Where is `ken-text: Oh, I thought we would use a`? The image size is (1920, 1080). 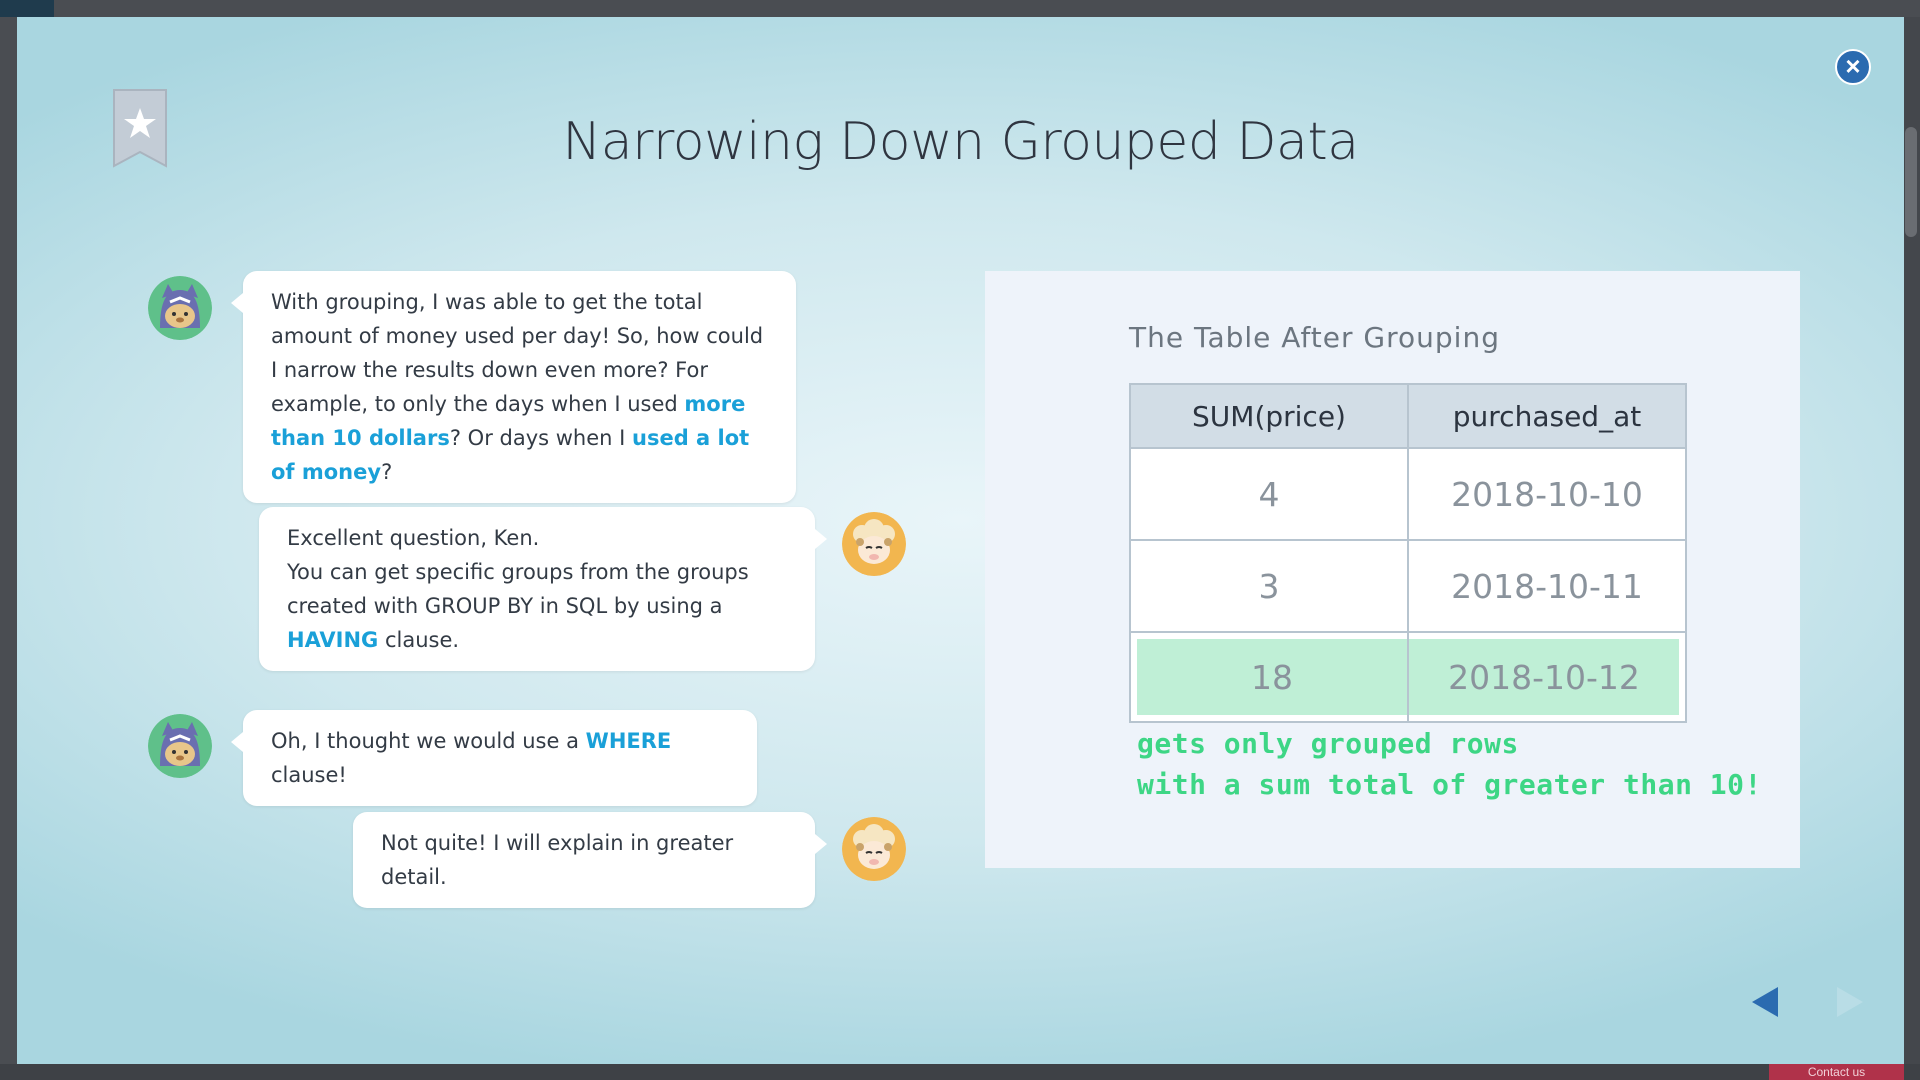
ken-text: Oh, I thought we would use a is located at coordinates (428, 741).